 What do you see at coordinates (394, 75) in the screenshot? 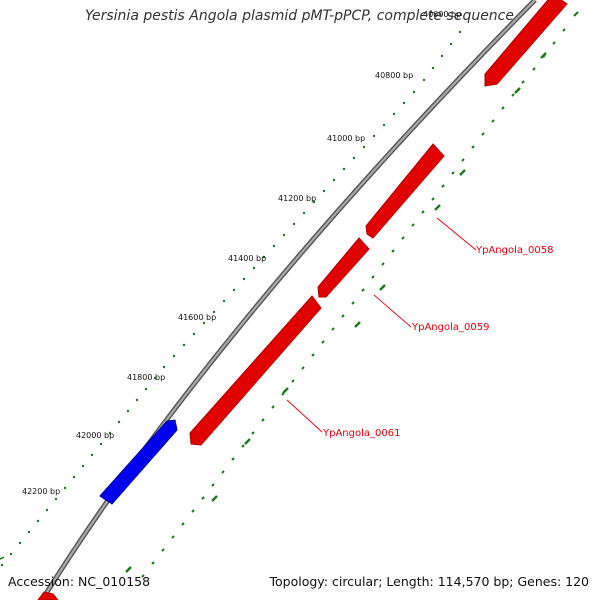
I see `bp-label-40800: 40800 bp` at bounding box center [394, 75].